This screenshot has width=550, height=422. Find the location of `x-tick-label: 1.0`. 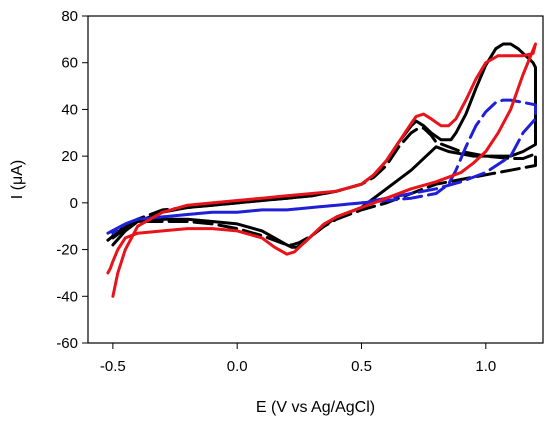

x-tick-label: 1.0 is located at coordinates (485, 366).